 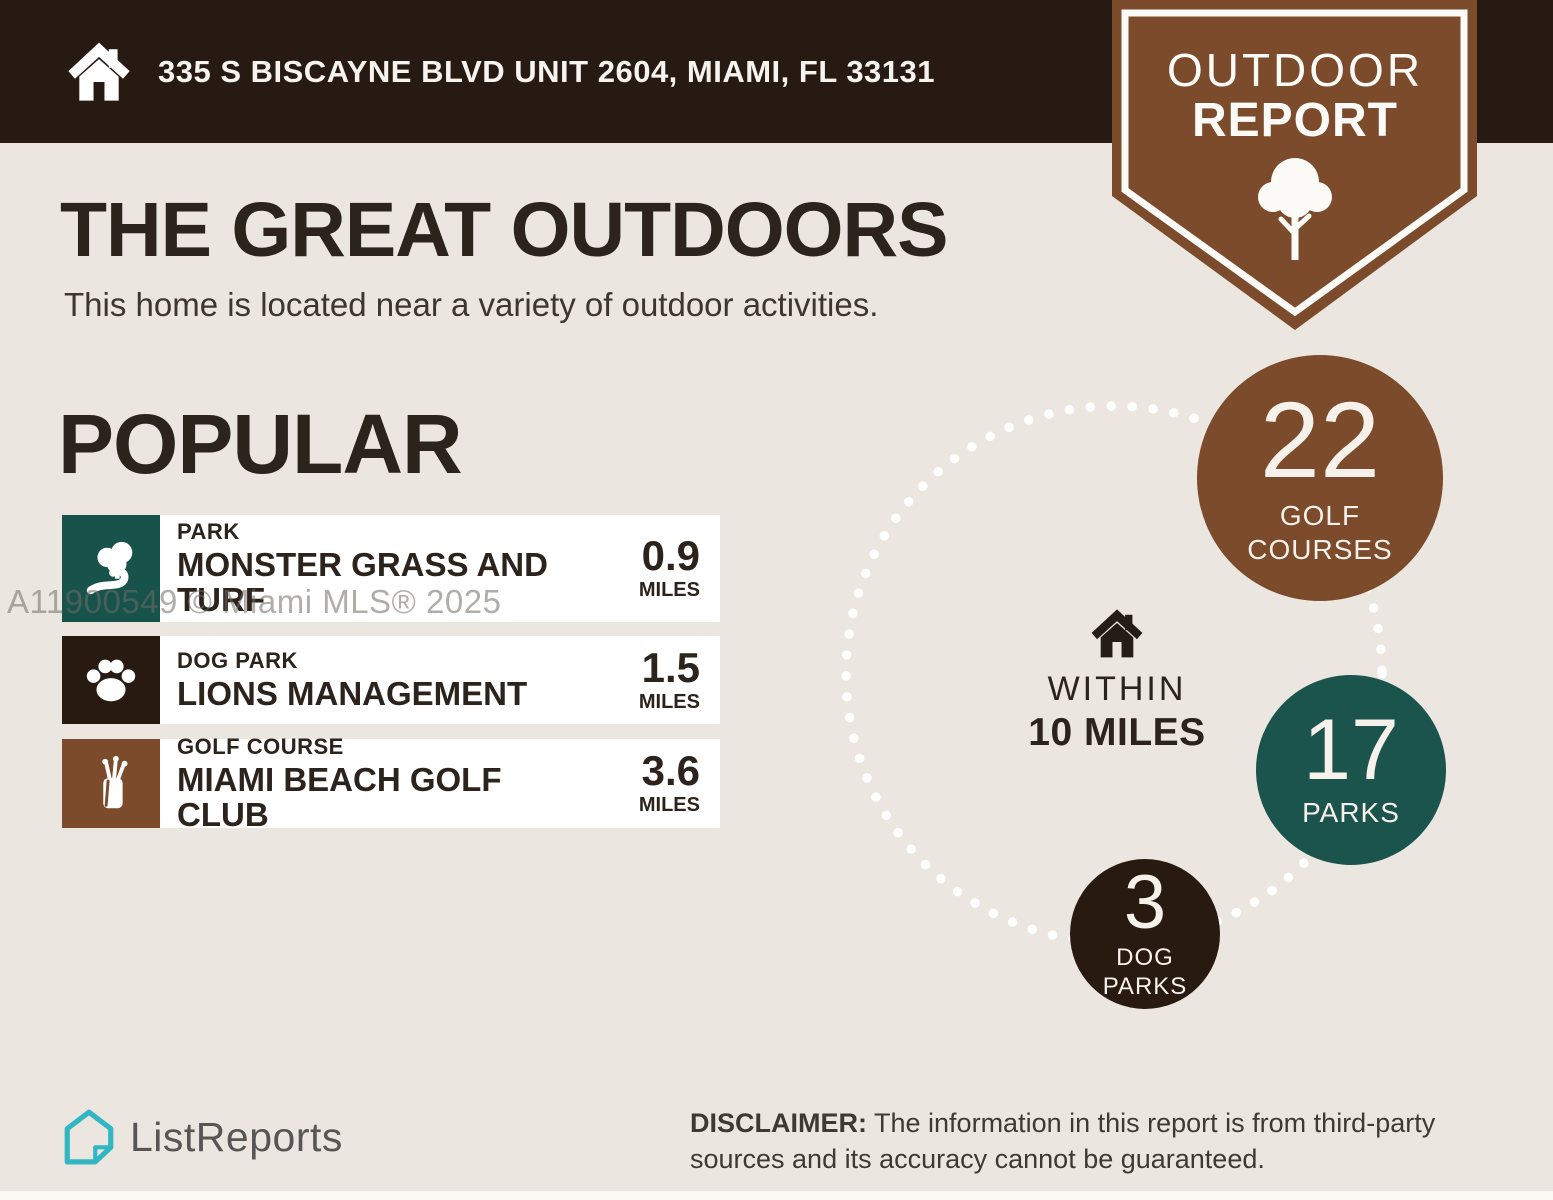 I want to click on radius-center: WITHIN 10 MILES, so click(x=1117, y=679).